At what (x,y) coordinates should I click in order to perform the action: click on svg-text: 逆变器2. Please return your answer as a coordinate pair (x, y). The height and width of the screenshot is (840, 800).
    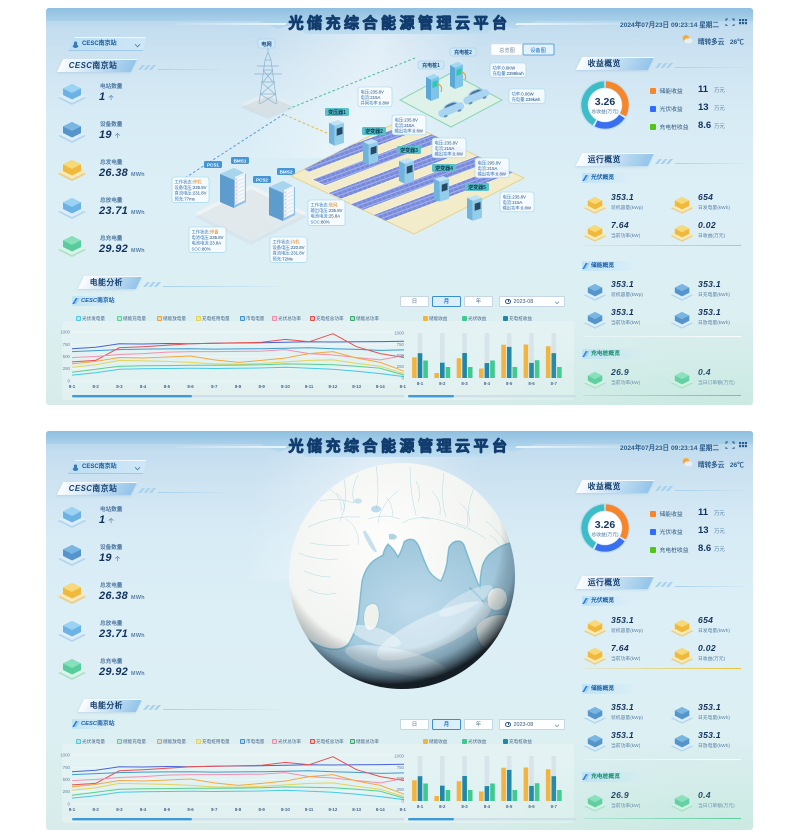
    Looking at the image, I should click on (374, 131).